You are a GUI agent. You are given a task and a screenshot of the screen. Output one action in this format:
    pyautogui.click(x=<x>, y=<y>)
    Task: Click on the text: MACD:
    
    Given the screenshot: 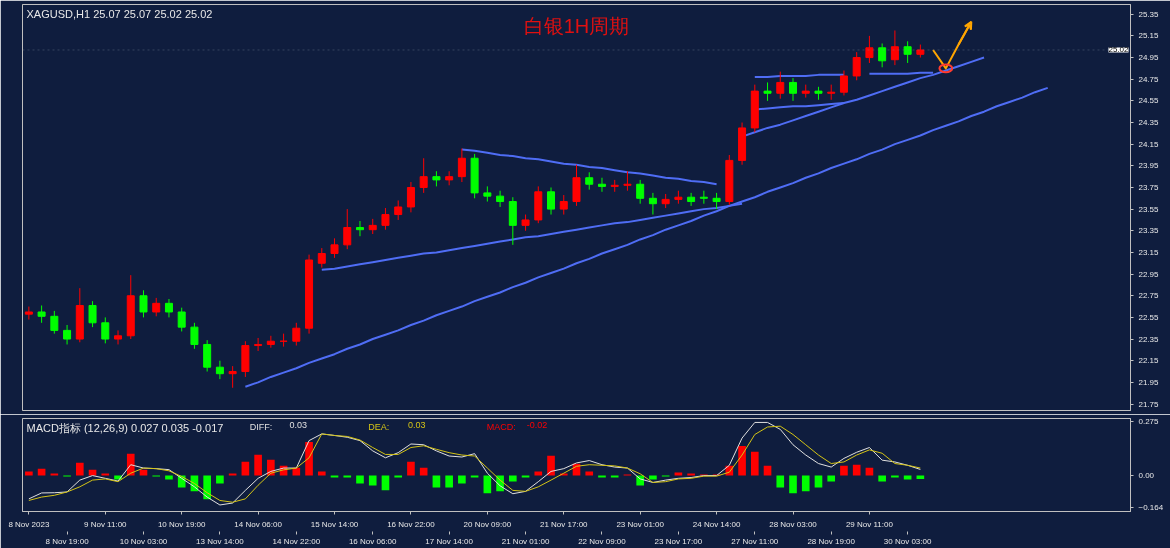 What is the action you would take?
    pyautogui.click(x=501, y=426)
    